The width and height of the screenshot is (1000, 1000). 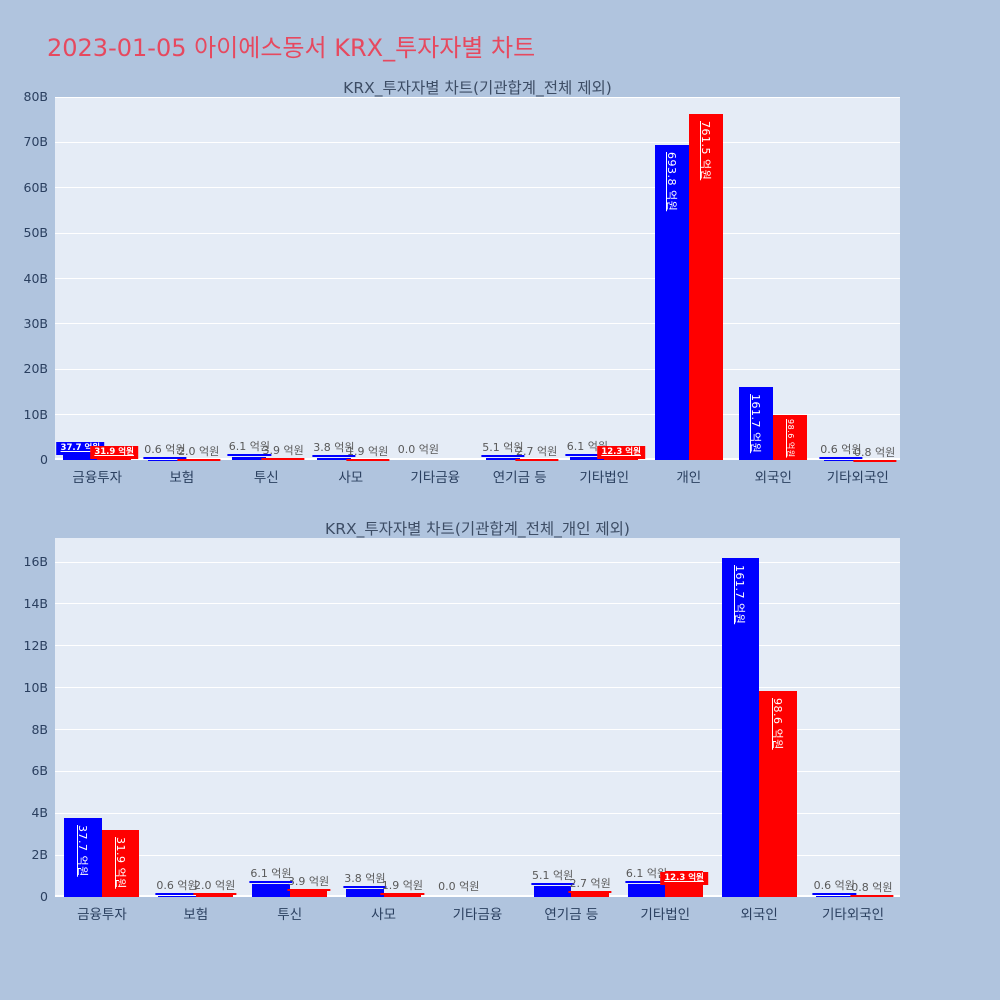 I want to click on chart-title: KRX_투자자별 차트(기관합계_전체_개인 제외), so click(x=477, y=529).